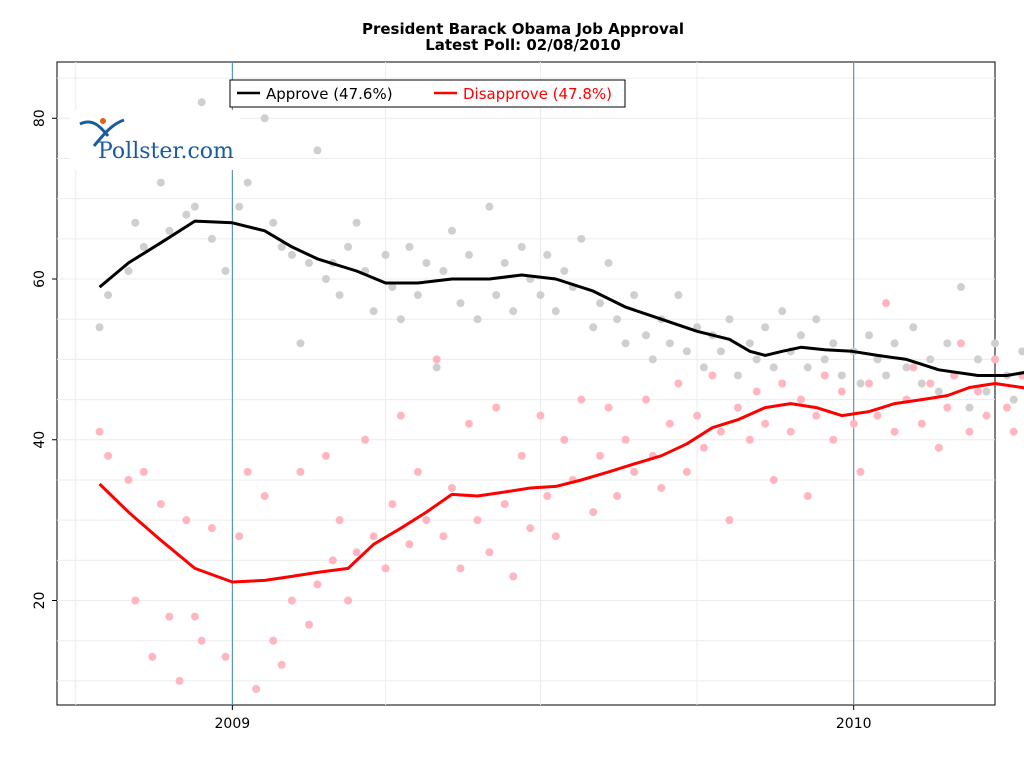  What do you see at coordinates (40, 279) in the screenshot?
I see `y-tick-label: 60` at bounding box center [40, 279].